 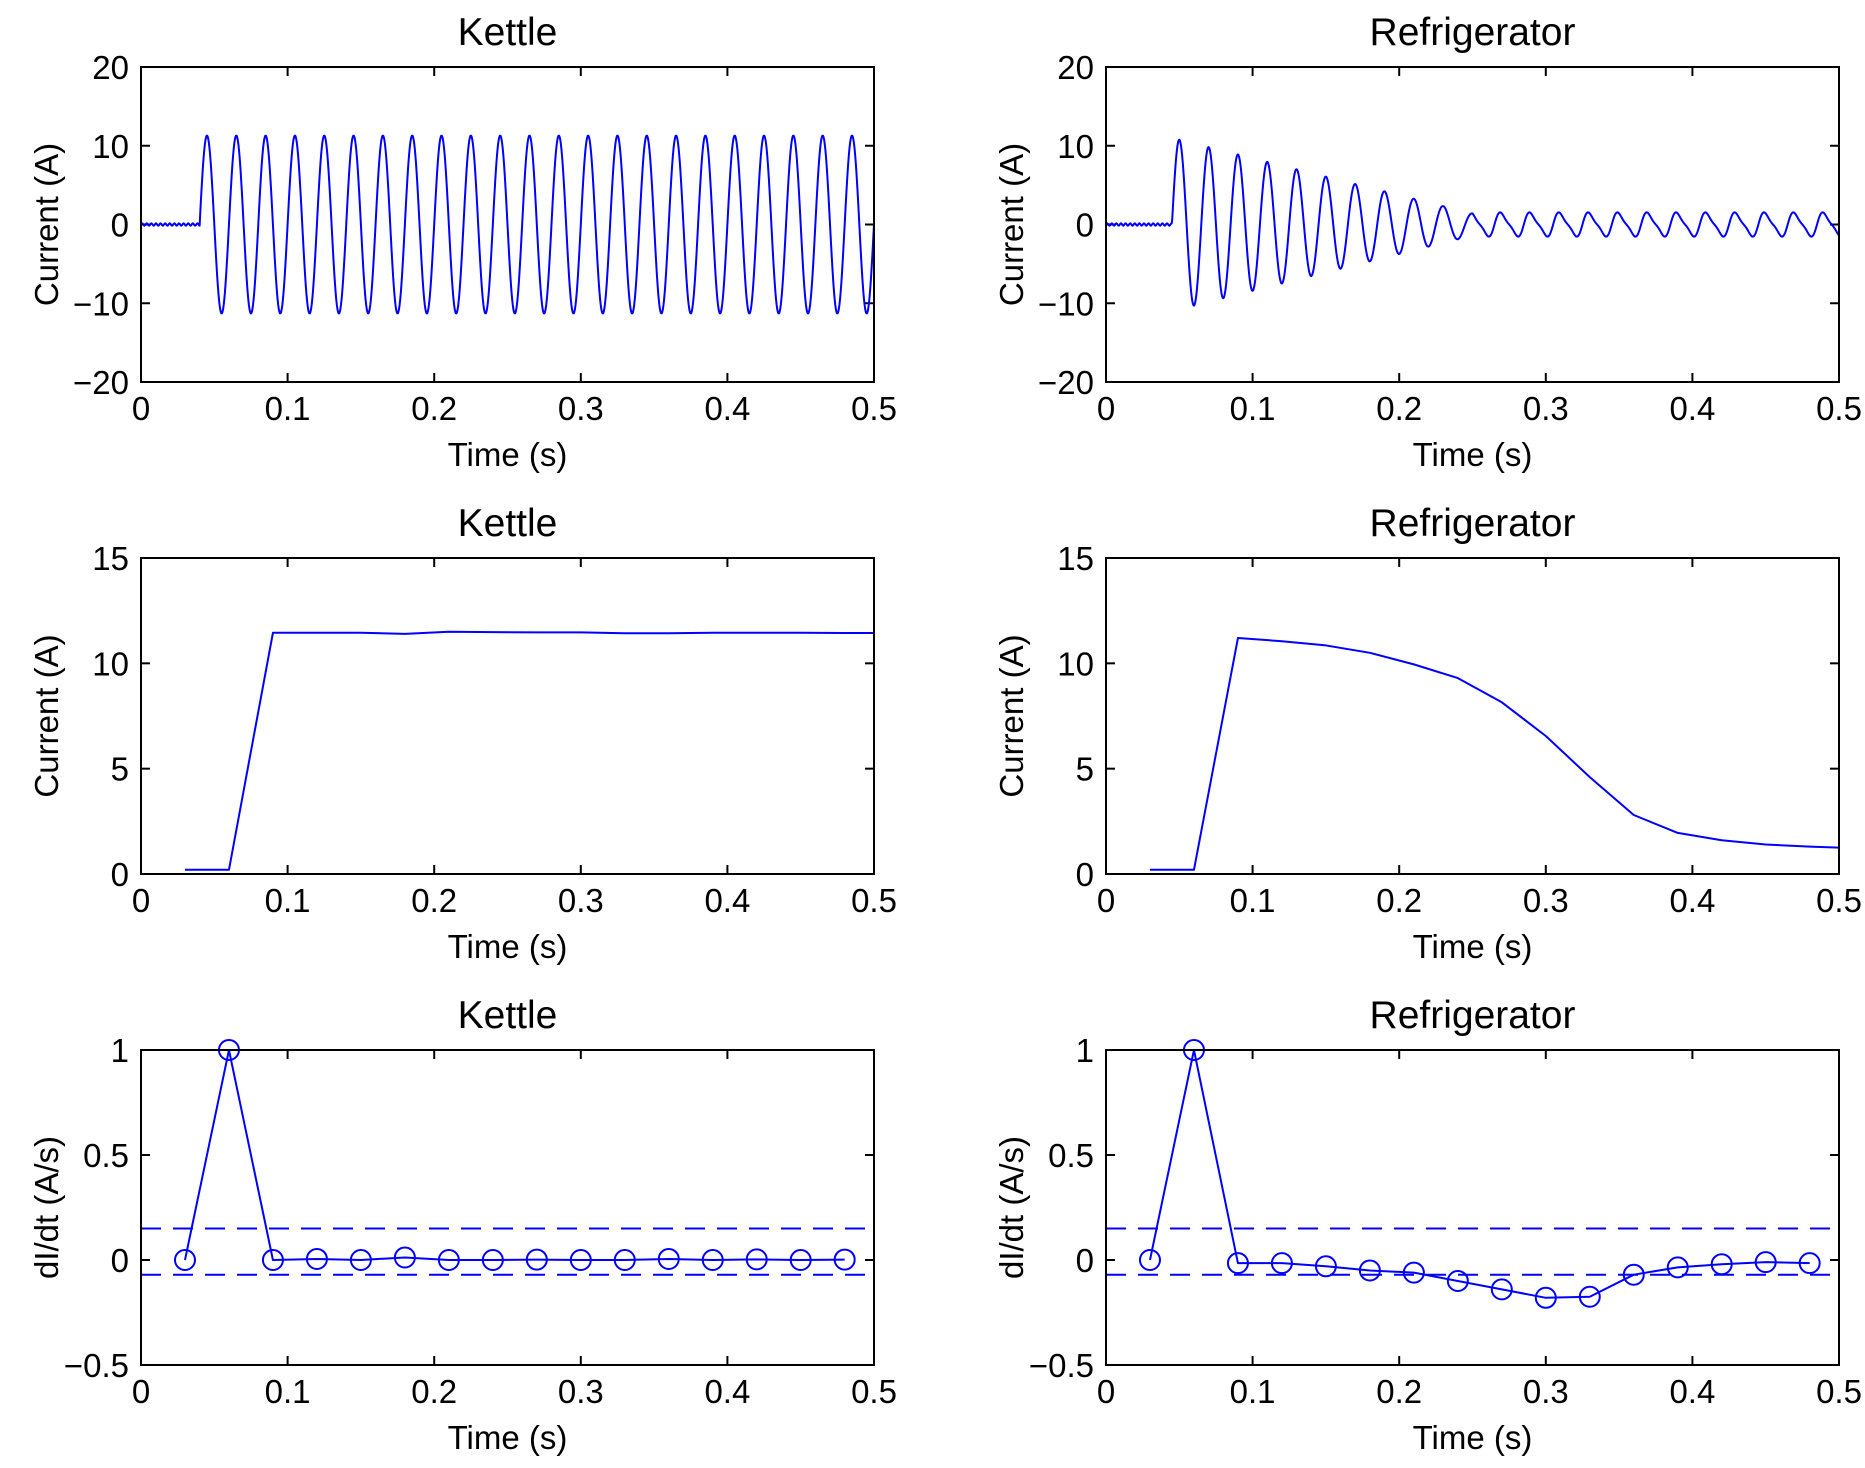 I want to click on y-axis-label: dI/dt (A/s), so click(x=46, y=1207).